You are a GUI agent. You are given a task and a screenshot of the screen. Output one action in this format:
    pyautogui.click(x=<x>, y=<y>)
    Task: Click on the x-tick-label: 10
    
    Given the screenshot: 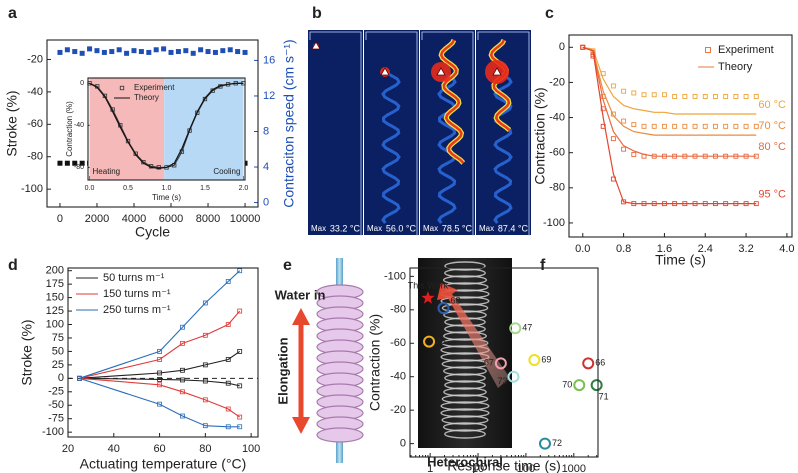 What is the action you would take?
    pyautogui.click(x=478, y=468)
    